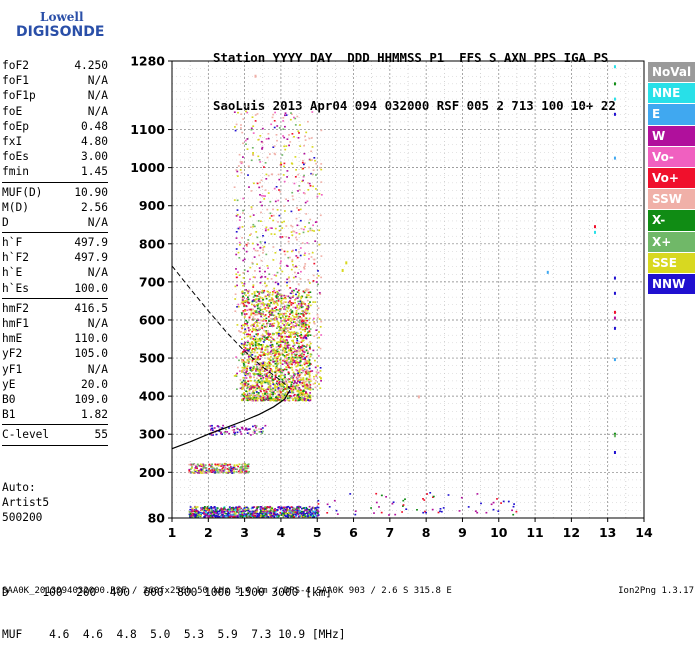 The image size is (700, 656). What do you see at coordinates (97, 111) in the screenshot?
I see `param-value: N/A` at bounding box center [97, 111].